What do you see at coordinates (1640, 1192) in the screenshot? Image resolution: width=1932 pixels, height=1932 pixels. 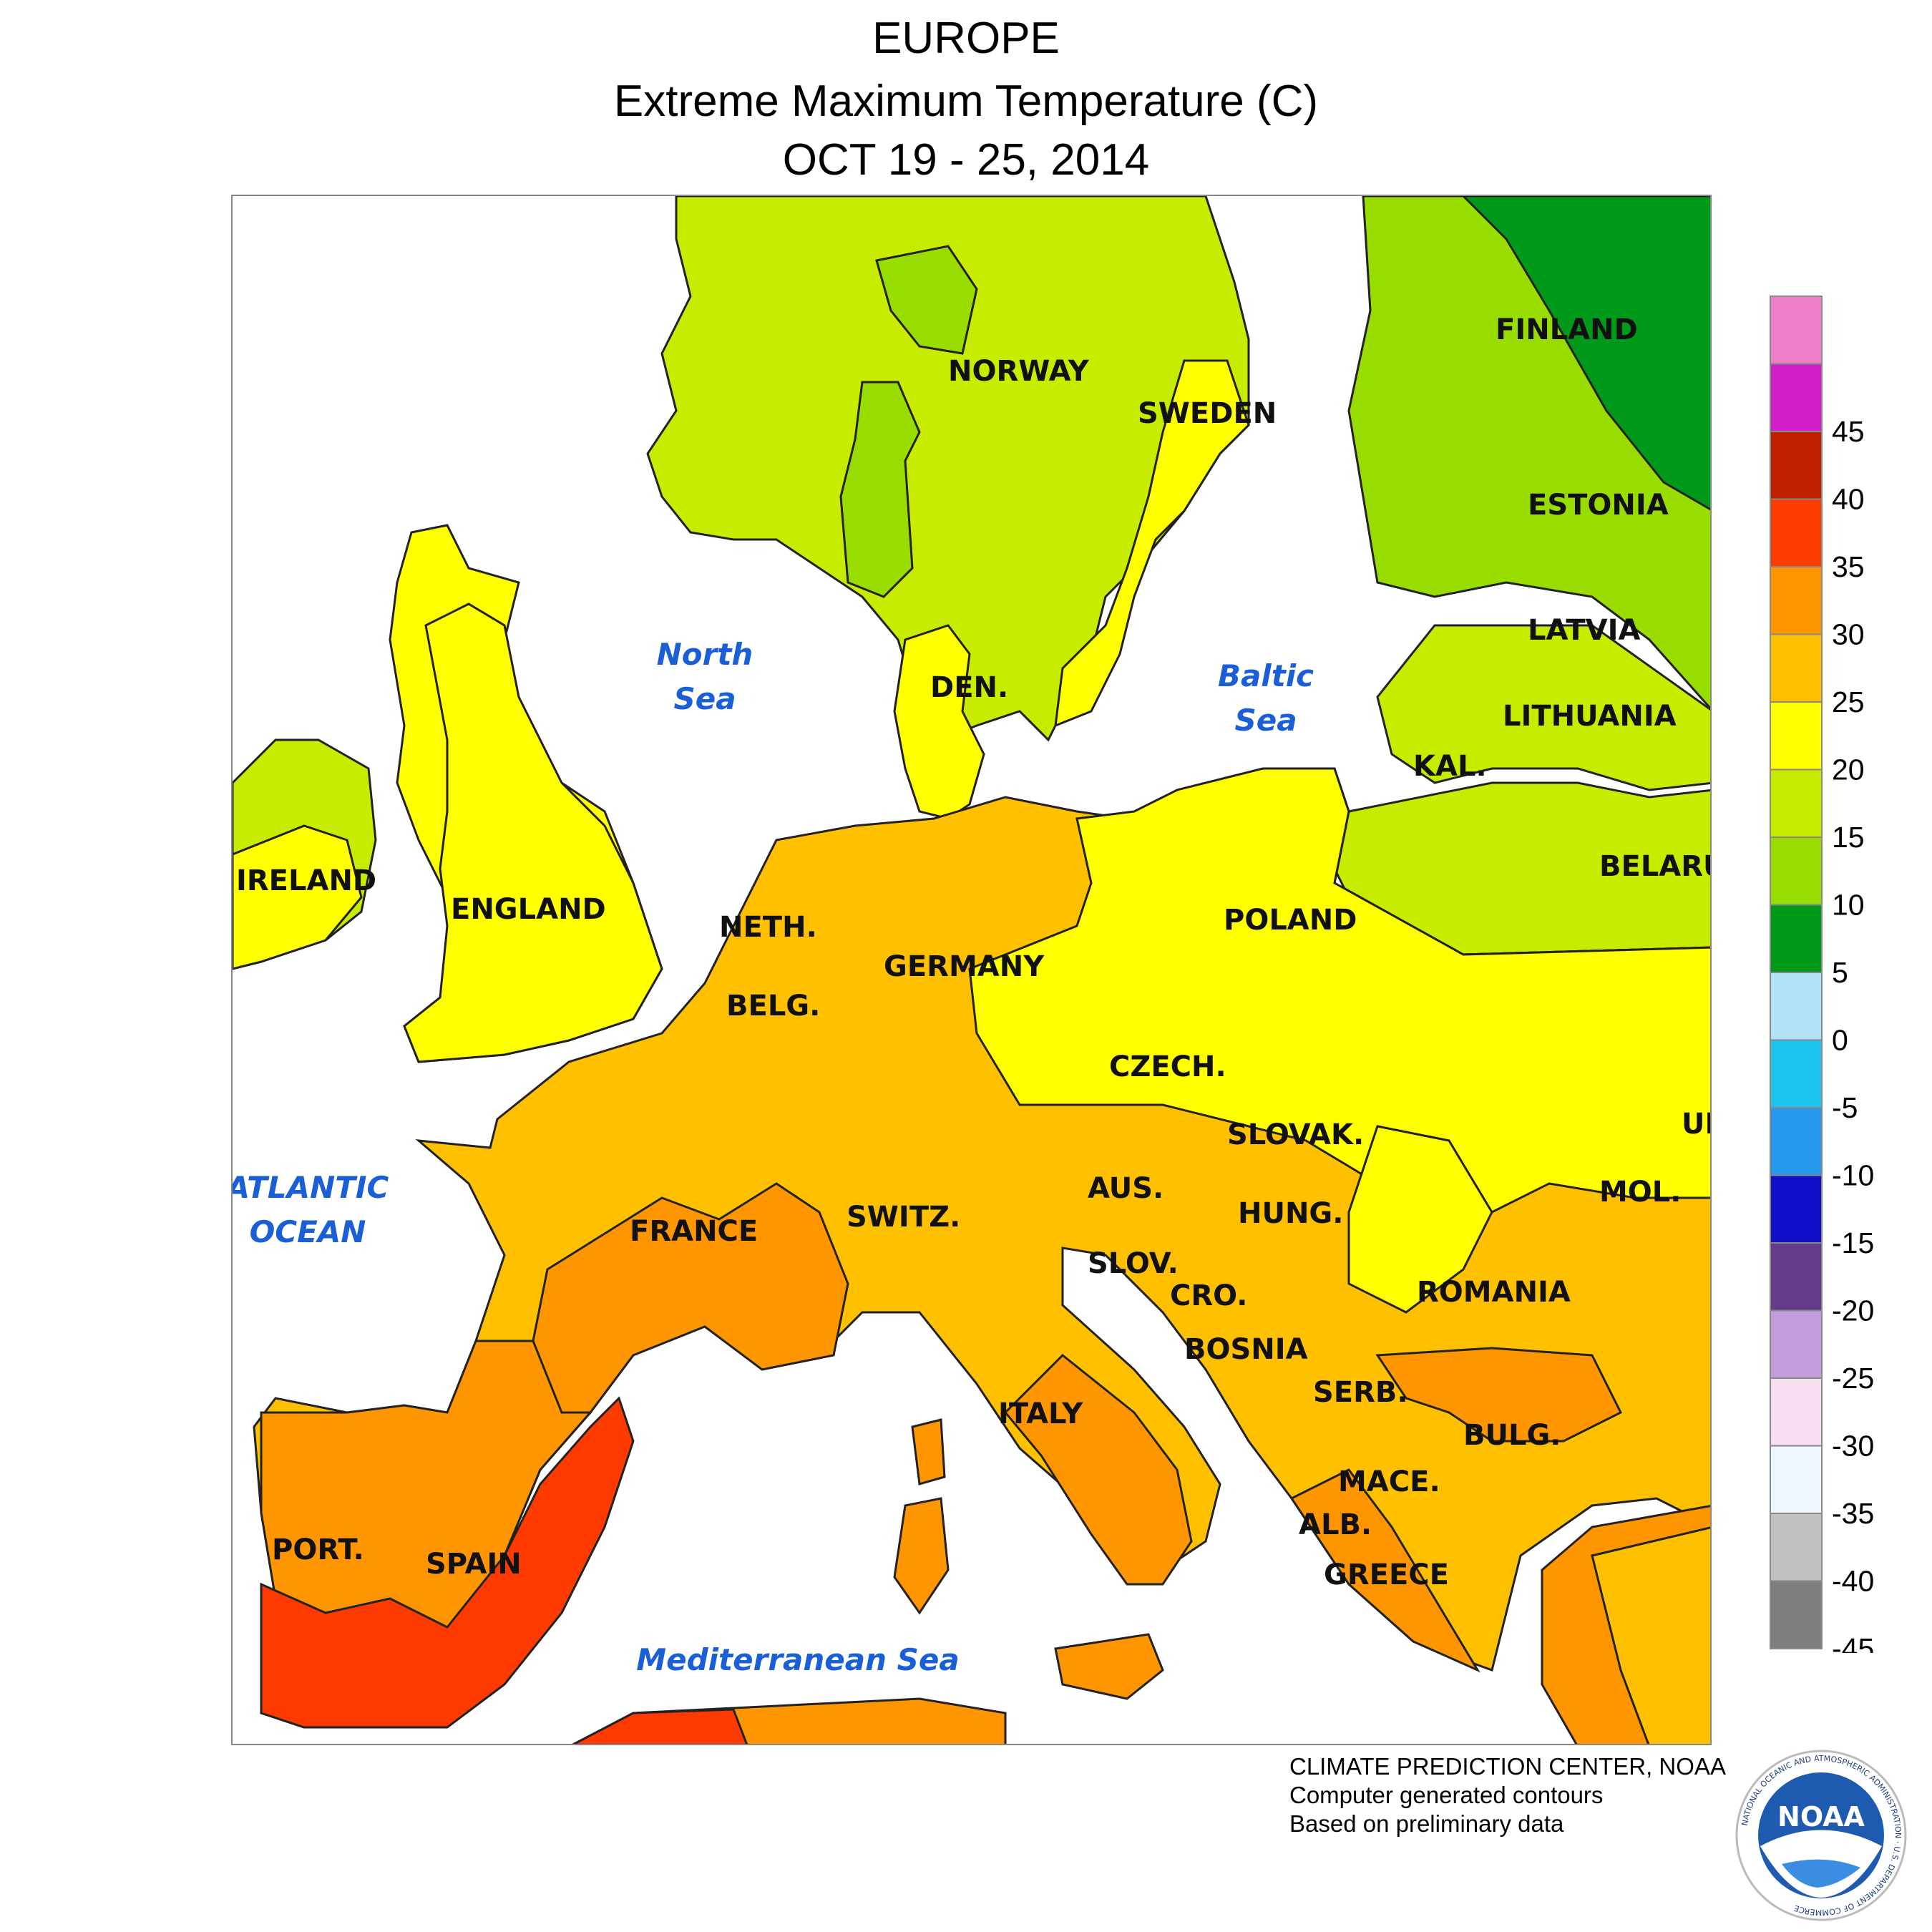 I see `country-label-mol: MOL.` at bounding box center [1640, 1192].